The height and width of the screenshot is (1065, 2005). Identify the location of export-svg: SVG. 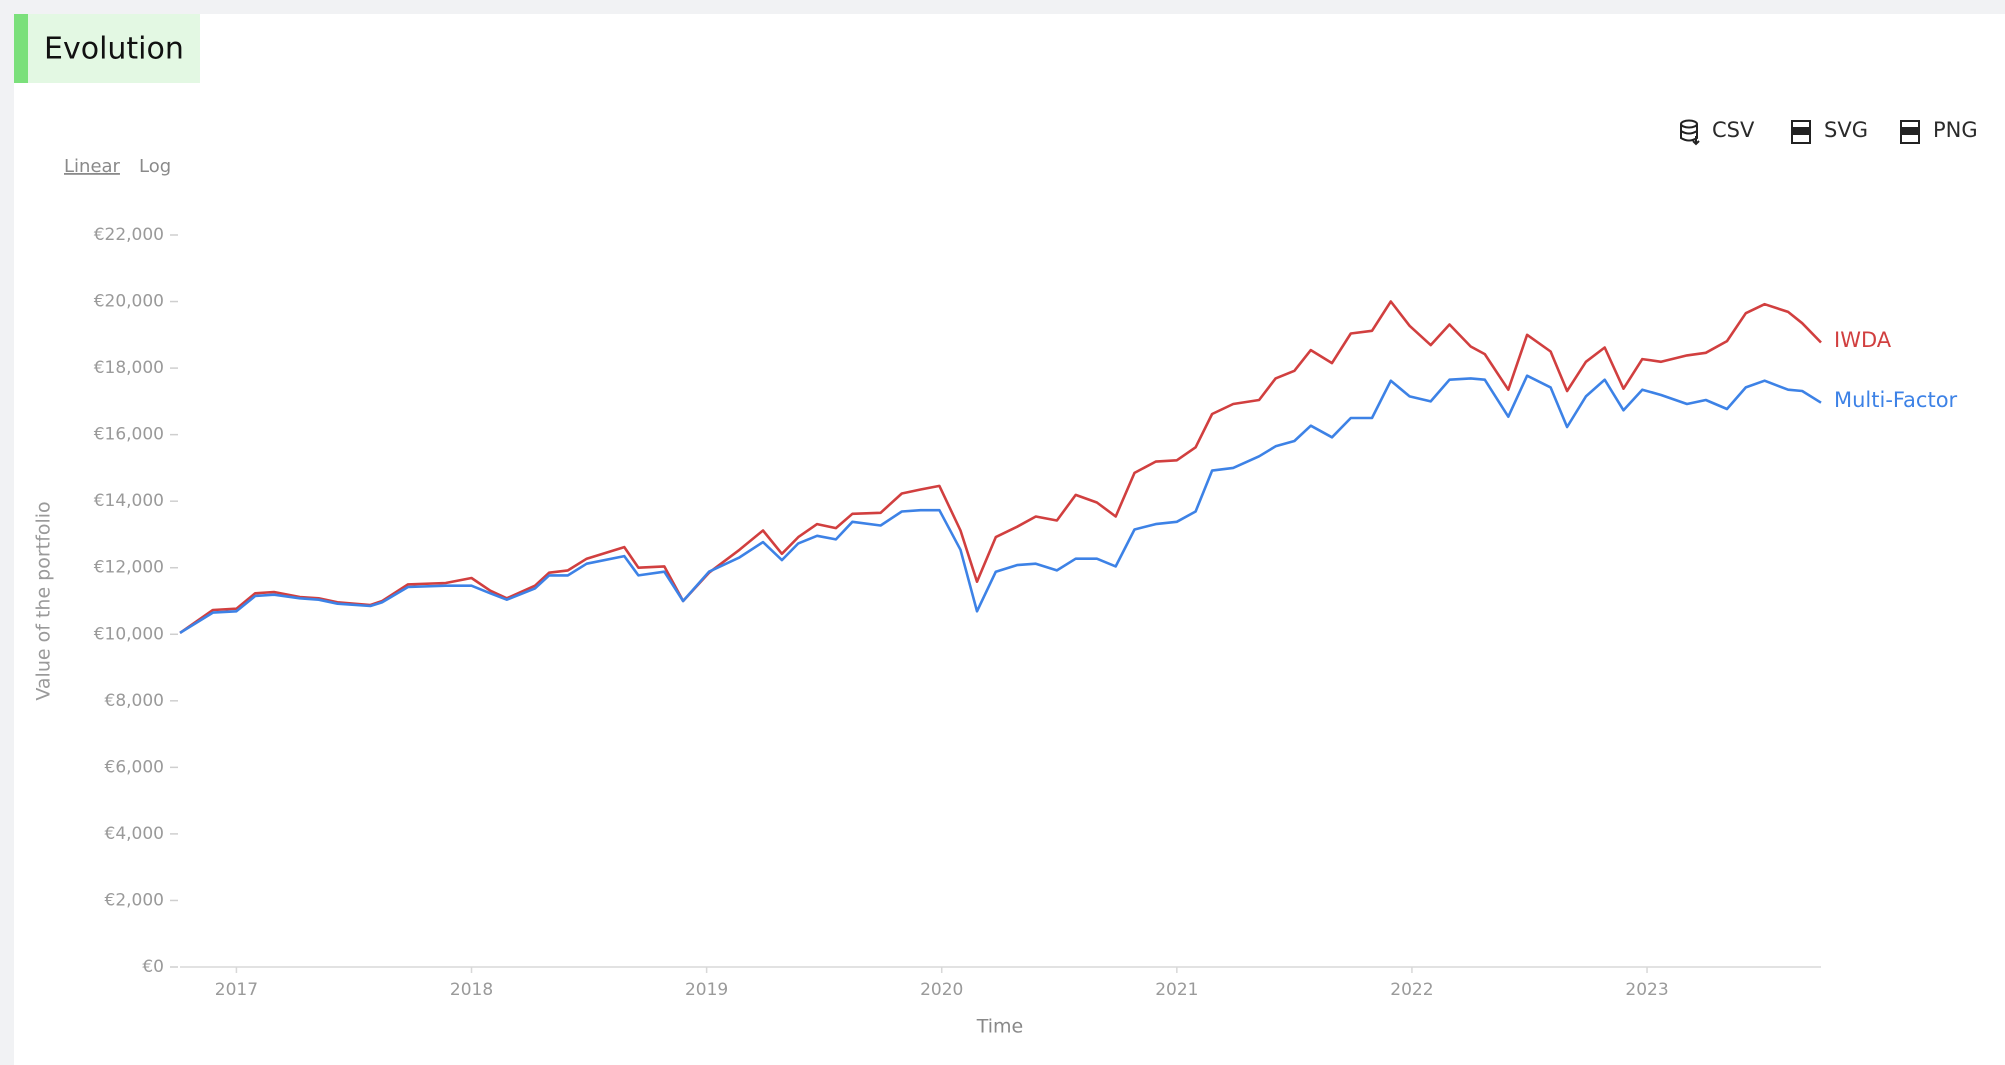
(1846, 130).